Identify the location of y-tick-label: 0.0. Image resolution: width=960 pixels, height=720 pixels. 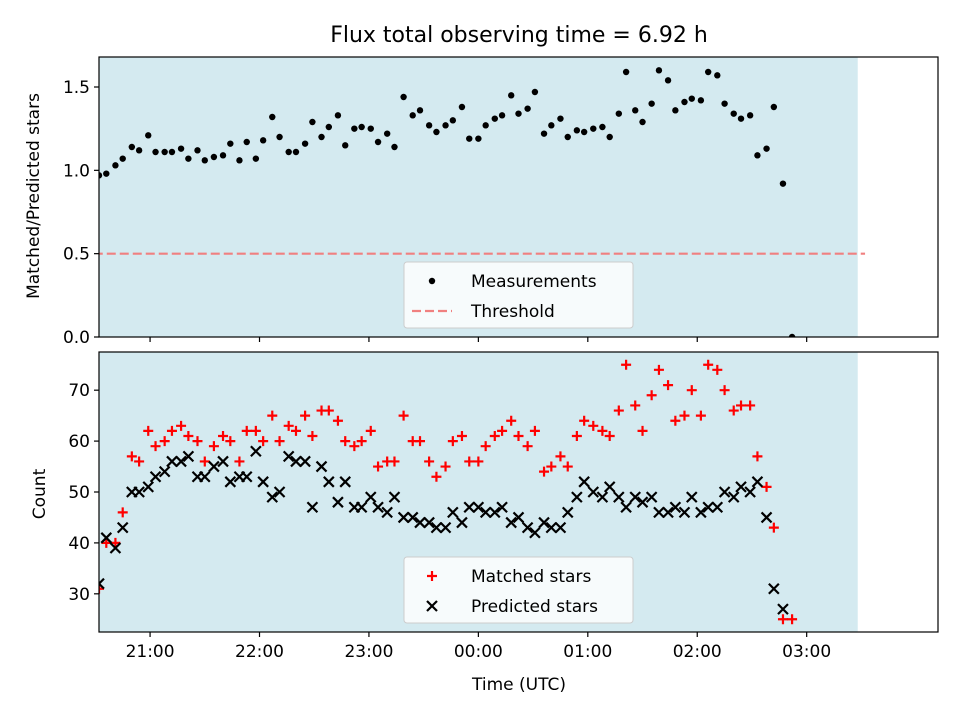
(76, 338).